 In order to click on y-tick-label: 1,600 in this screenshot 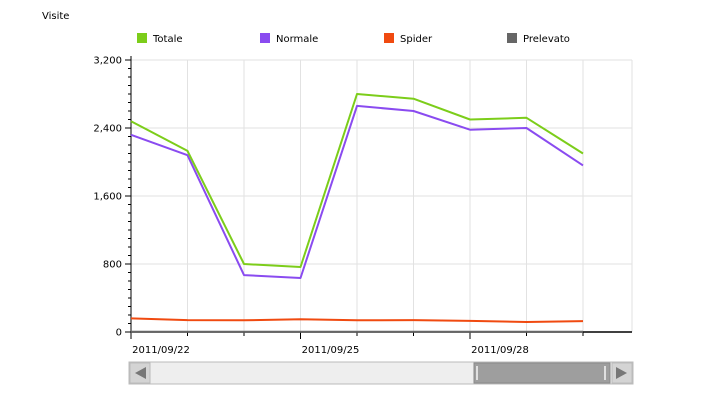, I will do `click(107, 197)`.